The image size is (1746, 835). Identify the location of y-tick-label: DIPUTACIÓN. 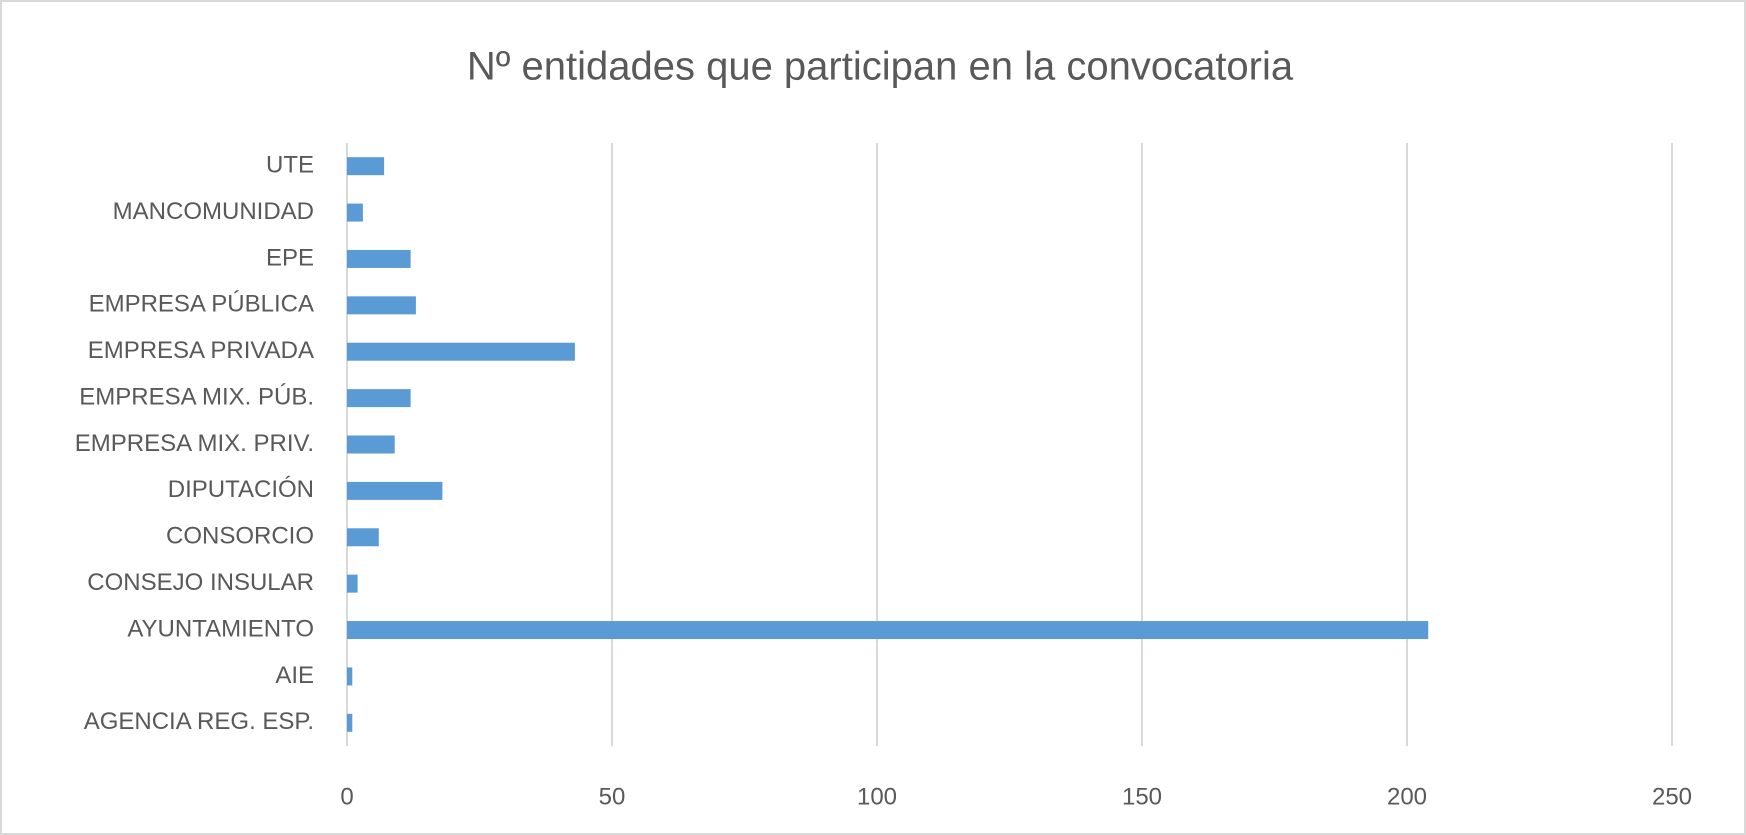
(241, 489).